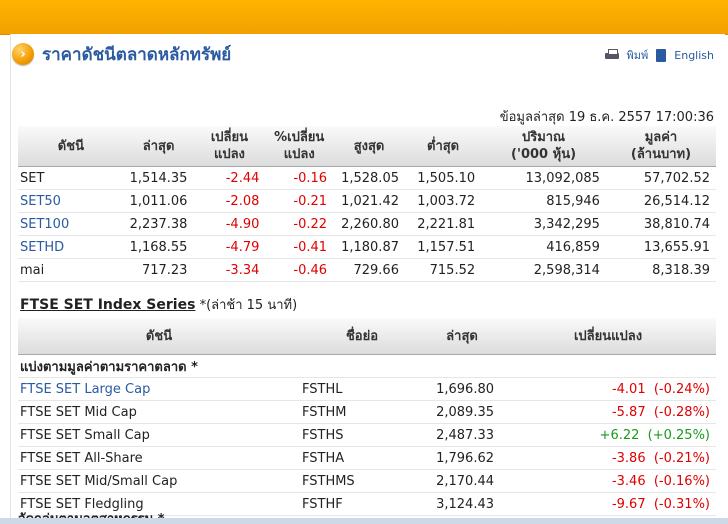 Image resolution: width=728 pixels, height=524 pixels. What do you see at coordinates (229, 247) in the screenshot?
I see `cell-chg: -4.79` at bounding box center [229, 247].